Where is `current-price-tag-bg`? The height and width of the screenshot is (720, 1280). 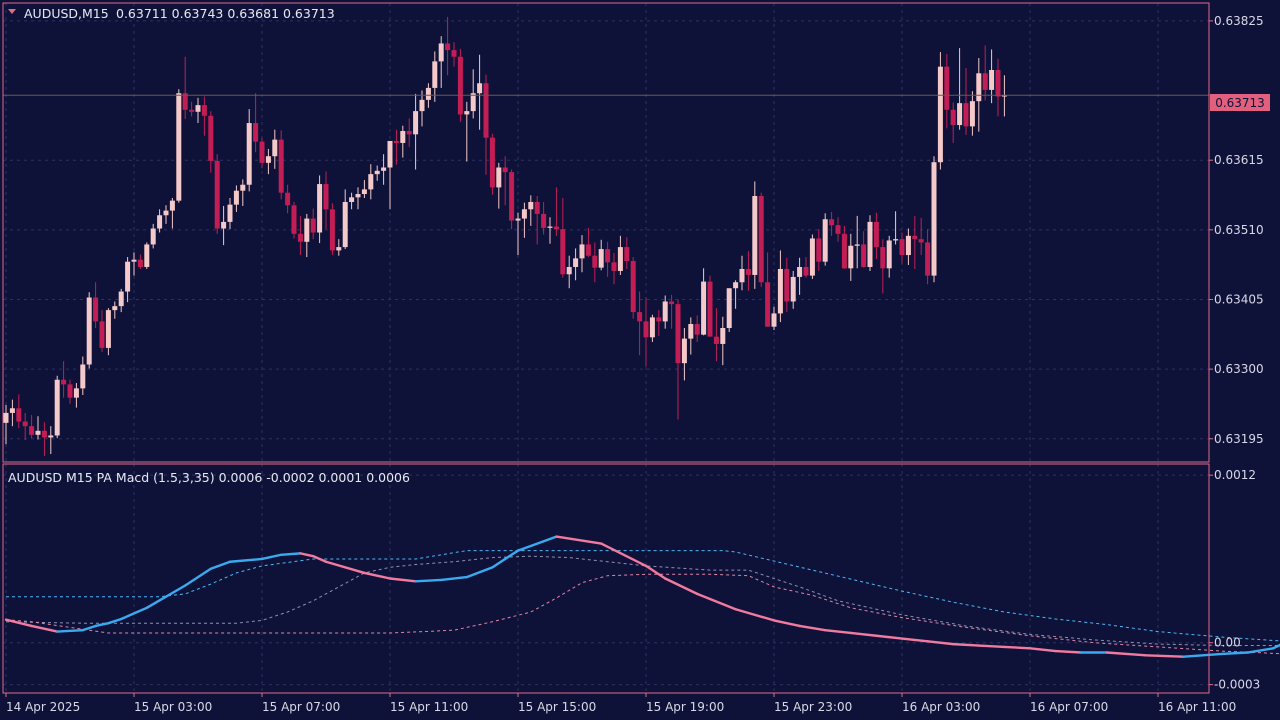
current-price-tag-bg is located at coordinates (1240, 102).